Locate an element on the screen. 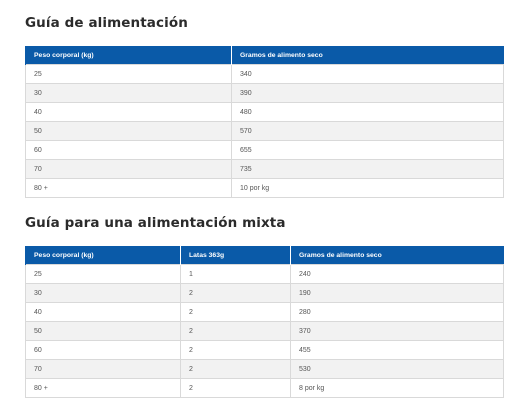 The height and width of the screenshot is (412, 512). dry-food-cell: 530 is located at coordinates (397, 369).